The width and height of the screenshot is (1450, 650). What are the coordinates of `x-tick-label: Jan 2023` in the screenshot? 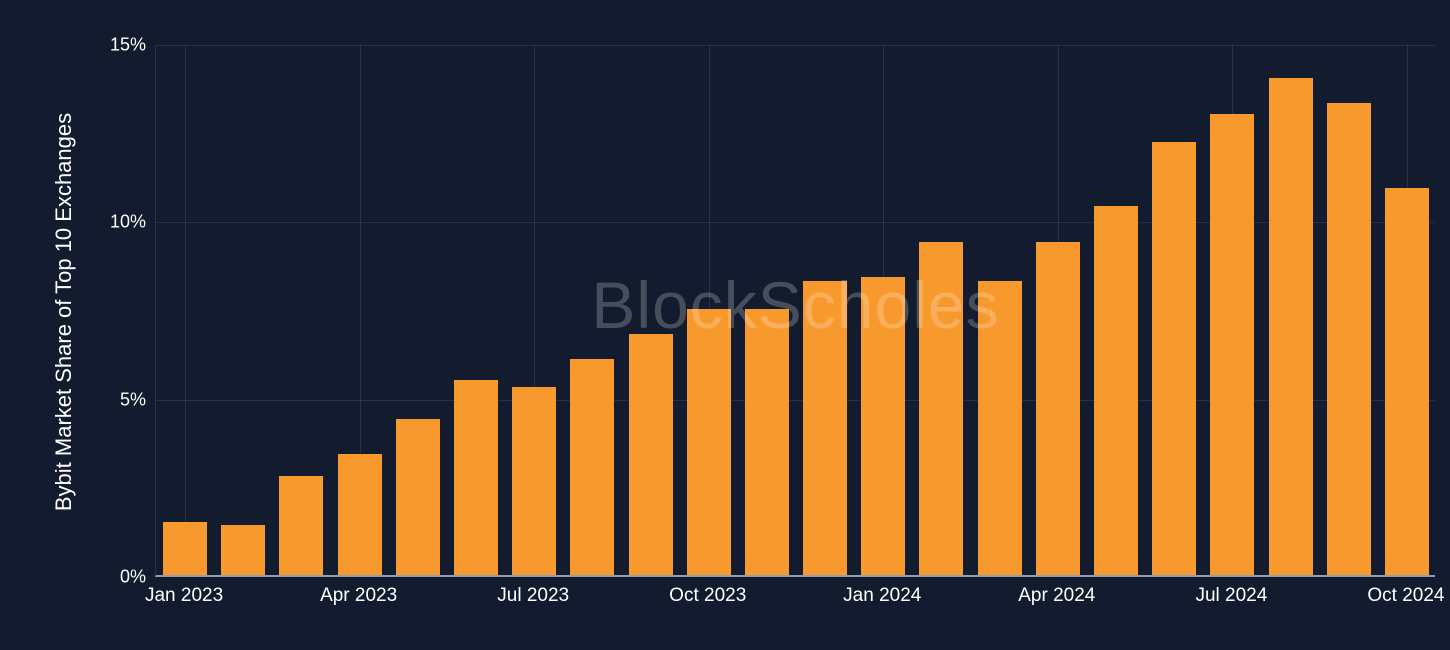 It's located at (184, 595).